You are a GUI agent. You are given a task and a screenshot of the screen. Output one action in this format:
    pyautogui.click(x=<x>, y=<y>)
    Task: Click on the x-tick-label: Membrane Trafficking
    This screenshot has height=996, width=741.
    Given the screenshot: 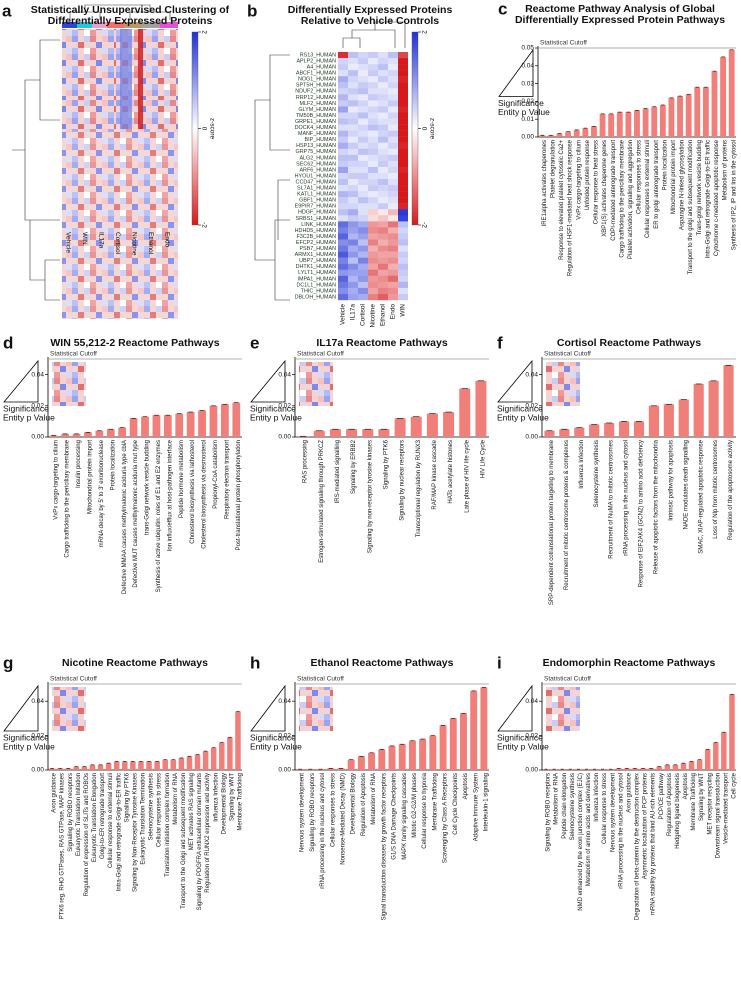 What is the action you would take?
    pyautogui.click(x=435, y=802)
    